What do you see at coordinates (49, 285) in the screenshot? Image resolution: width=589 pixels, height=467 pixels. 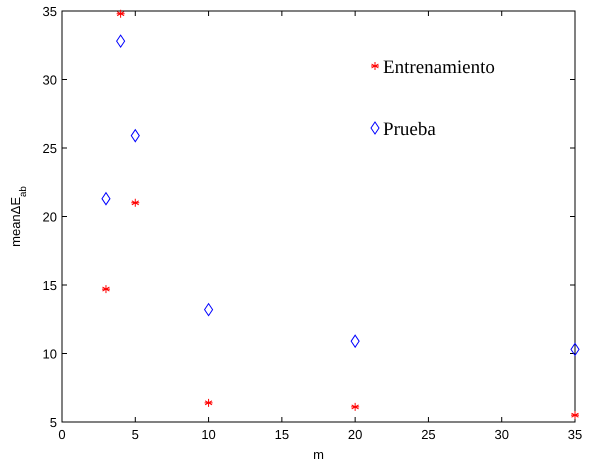 I see `y-tick-label: 15` at bounding box center [49, 285].